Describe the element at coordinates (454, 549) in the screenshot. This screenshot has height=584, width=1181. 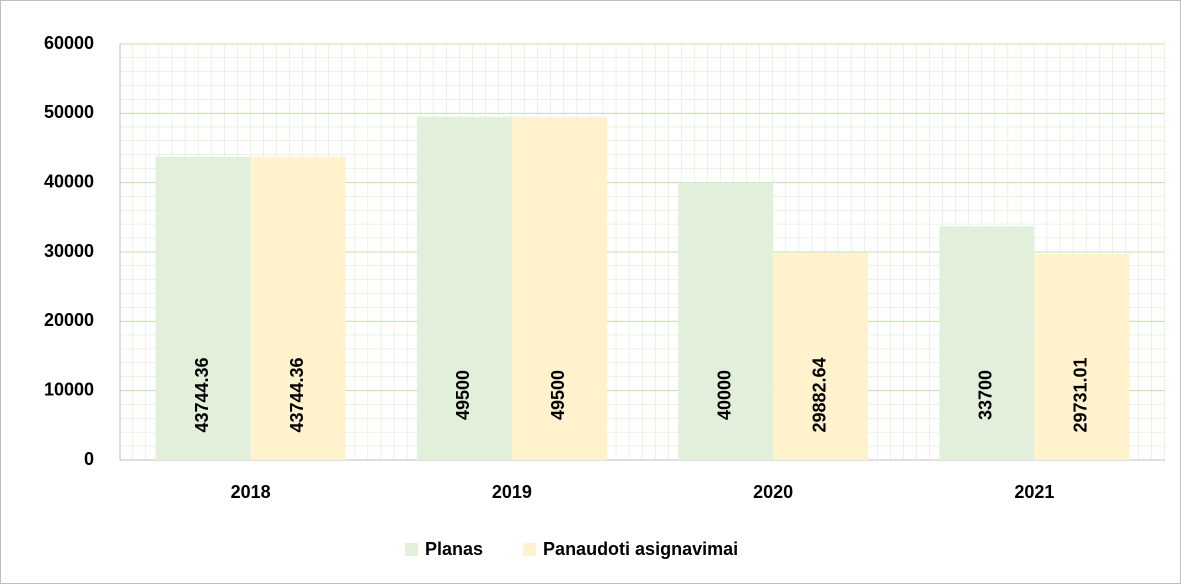
I see `legend-label: Planas` at that location.